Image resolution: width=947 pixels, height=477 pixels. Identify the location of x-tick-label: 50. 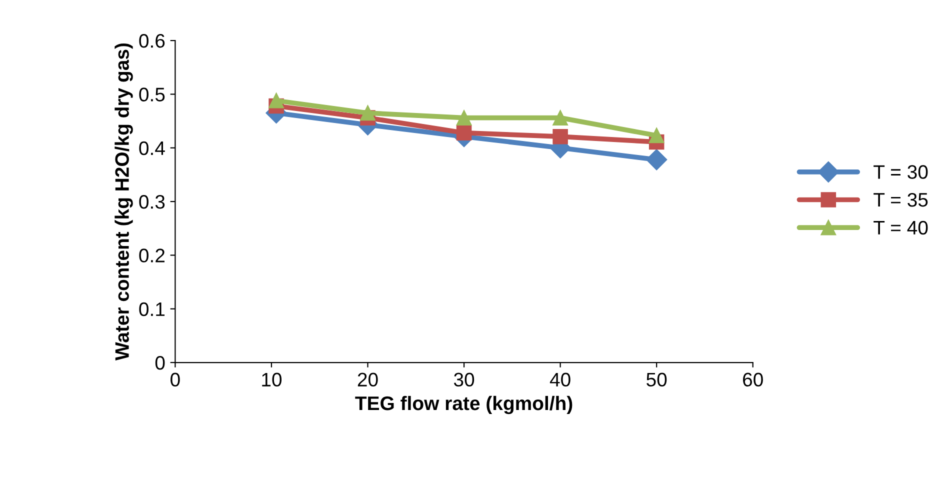
(656, 379).